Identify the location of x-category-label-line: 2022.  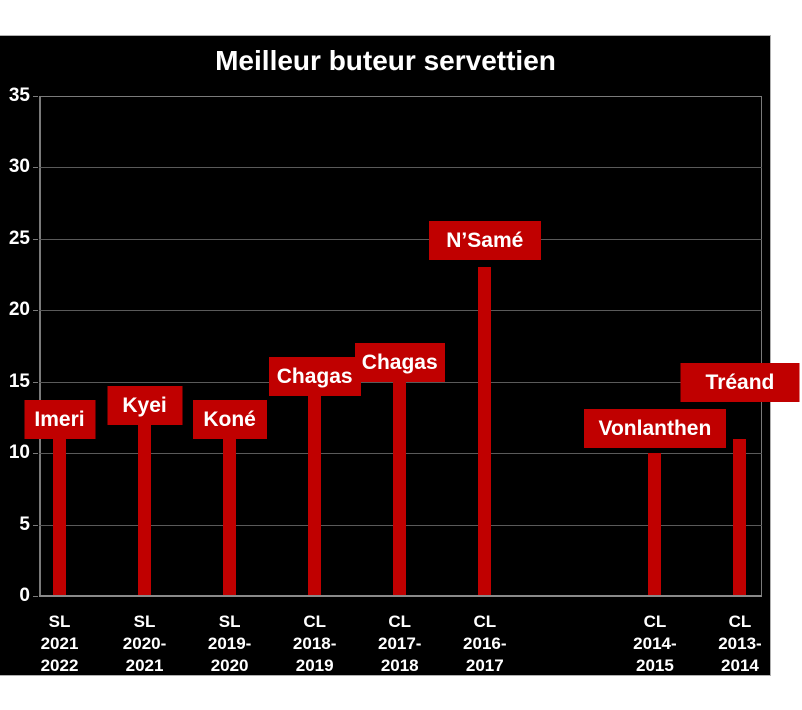
(59, 665).